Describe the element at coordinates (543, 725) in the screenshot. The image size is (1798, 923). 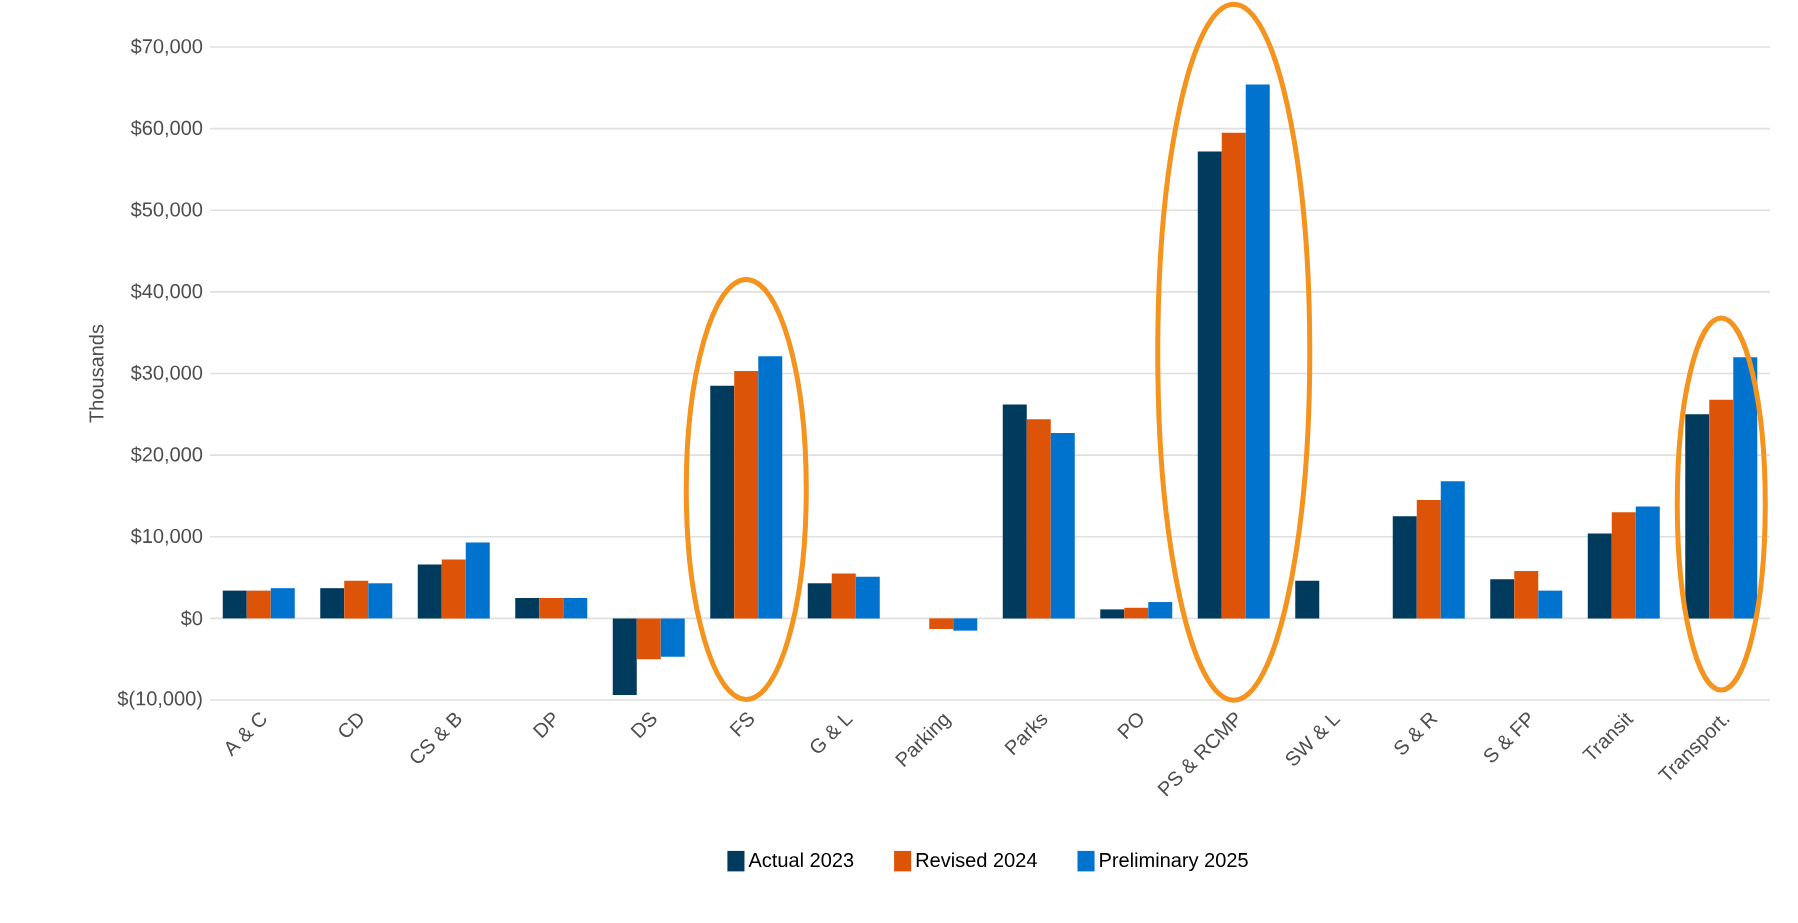
I see `x-tick-label: DP` at that location.